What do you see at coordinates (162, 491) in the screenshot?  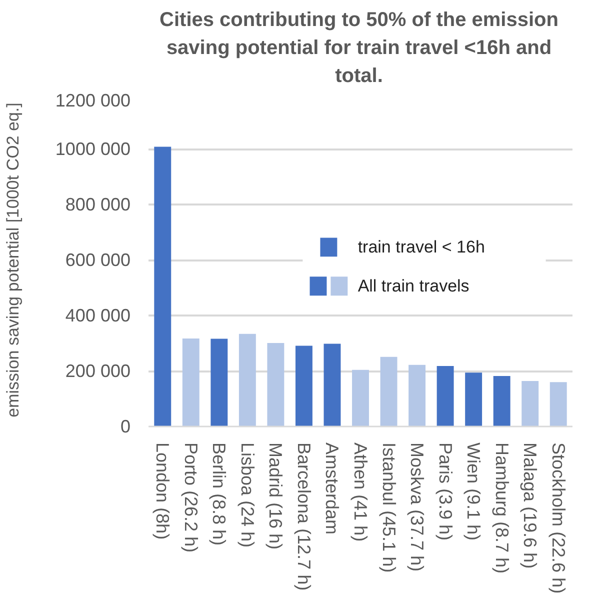 I see `x-tick-label: London (8h)` at bounding box center [162, 491].